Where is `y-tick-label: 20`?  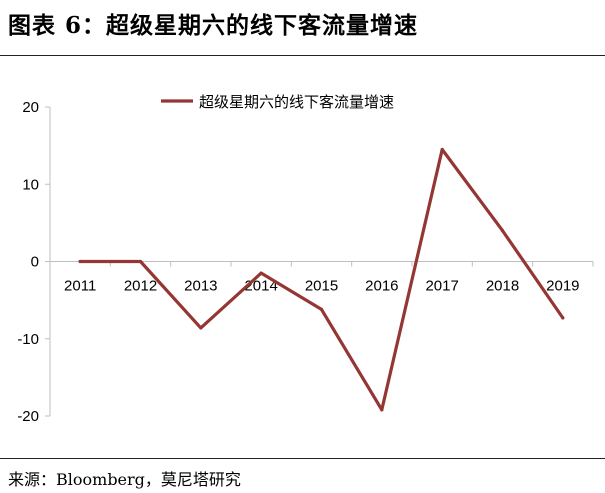
y-tick-label: 20 is located at coordinates (30, 107).